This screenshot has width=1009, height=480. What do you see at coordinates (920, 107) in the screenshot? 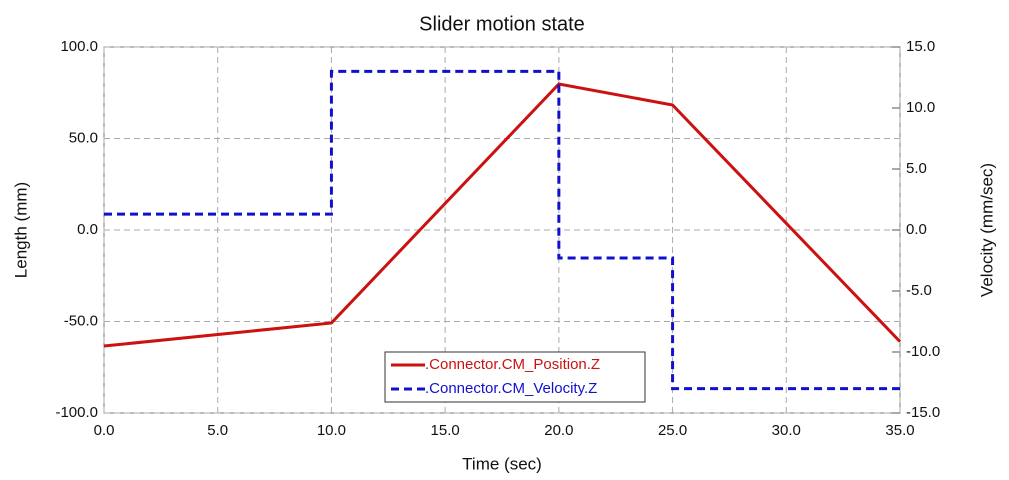
I see `y2-tick-label: 10.0` at bounding box center [920, 107].